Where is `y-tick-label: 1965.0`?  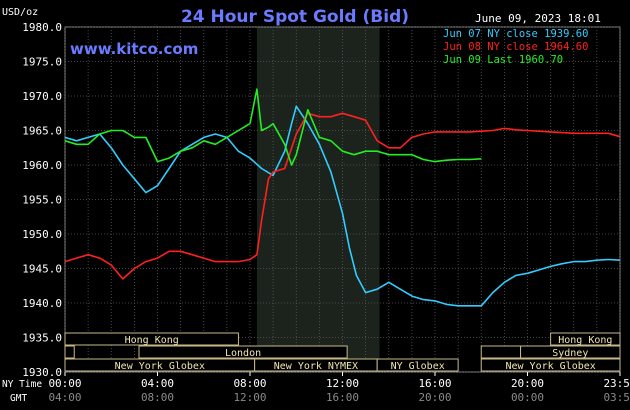
y-tick-label: 1965.0 is located at coordinates (42, 131).